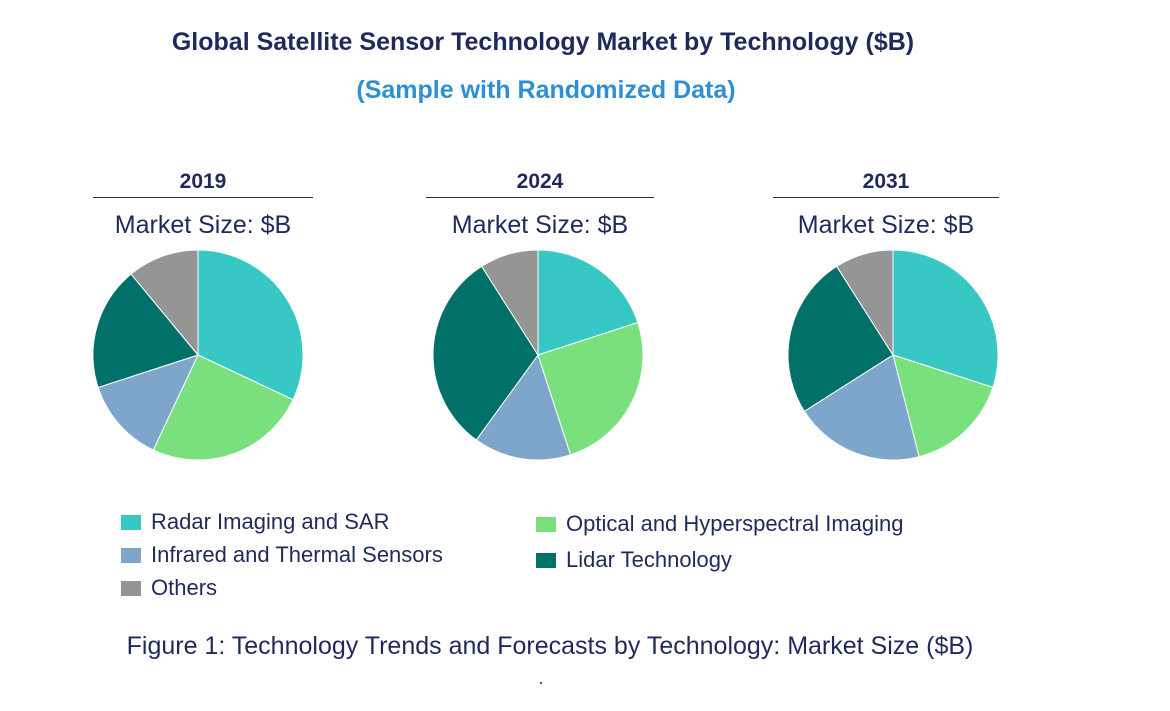 Image resolution: width=1170 pixels, height=711 pixels. I want to click on legend-item-lidar: Lidar Technology, so click(634, 560).